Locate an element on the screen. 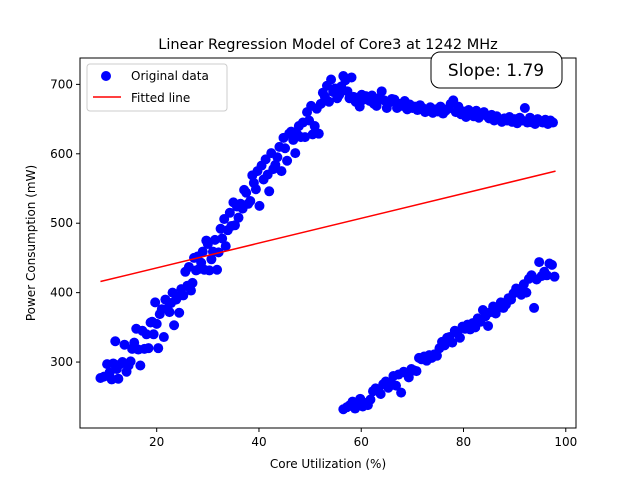  legend: Original data Fitted line is located at coordinates (157, 87).